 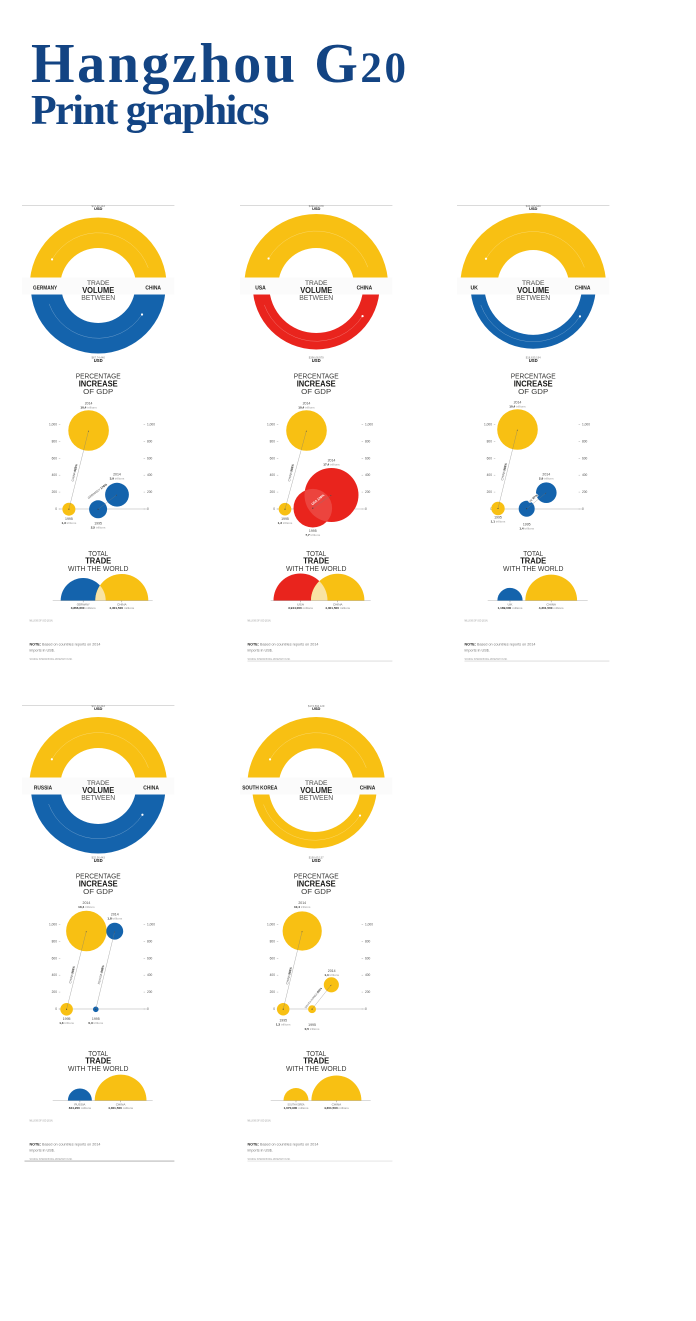 I want to click on svg-text:SOURCE: INTERNATIONAL MONETARY: SOURCE: INTERNATIONAL MONETARY FUND., so click(x=51, y=659).